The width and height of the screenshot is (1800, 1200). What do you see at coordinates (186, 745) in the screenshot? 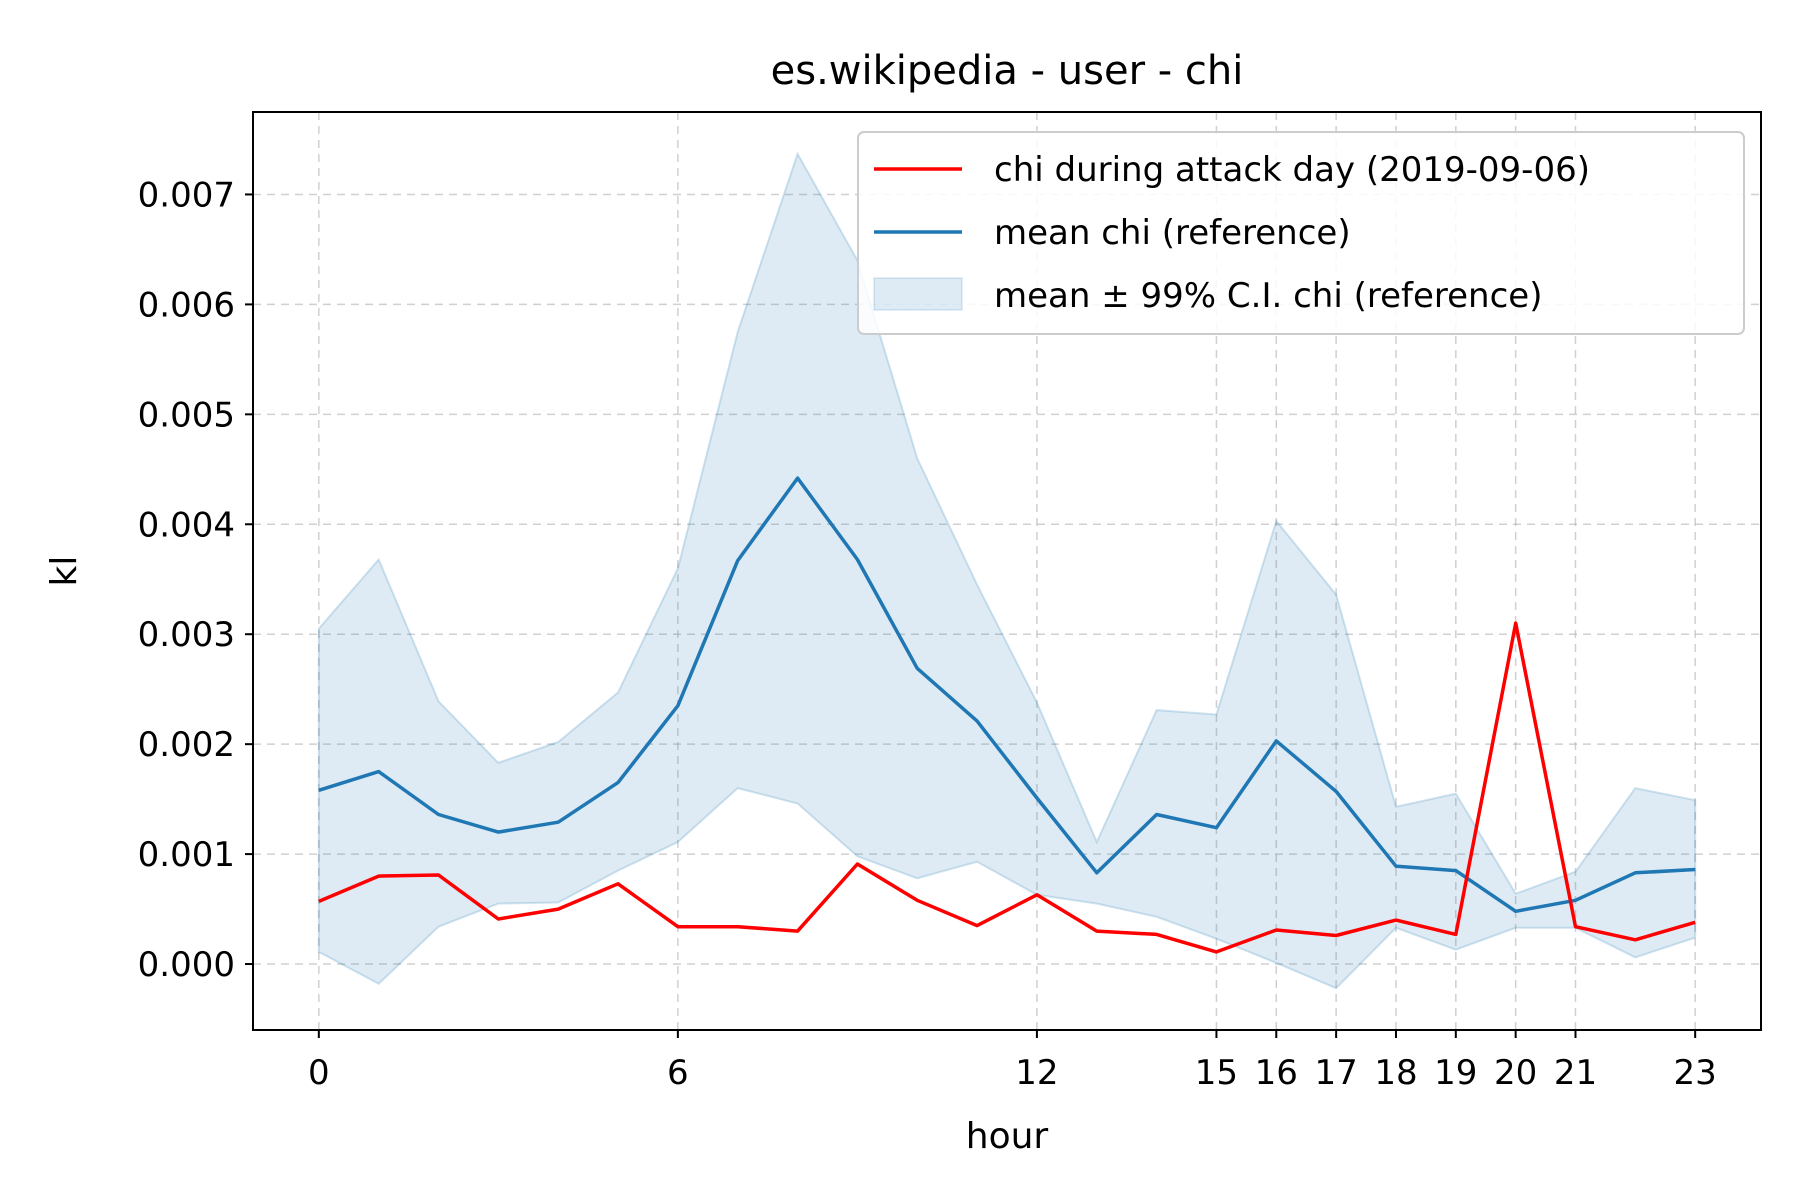
I see `y-tick-label: 0.002` at bounding box center [186, 745].